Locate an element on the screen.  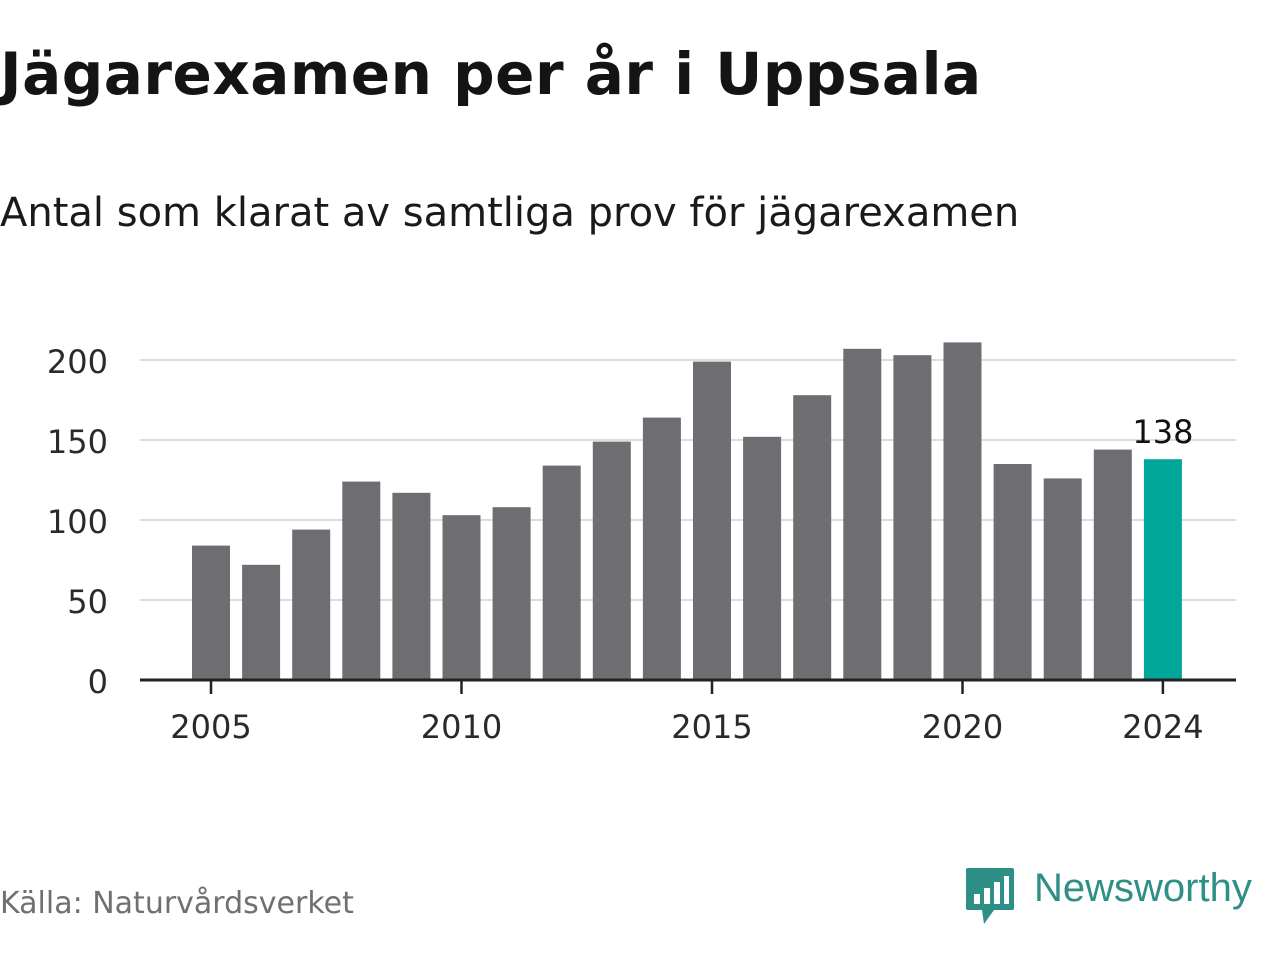
y-tick-label: 150 is located at coordinates (77, 442).